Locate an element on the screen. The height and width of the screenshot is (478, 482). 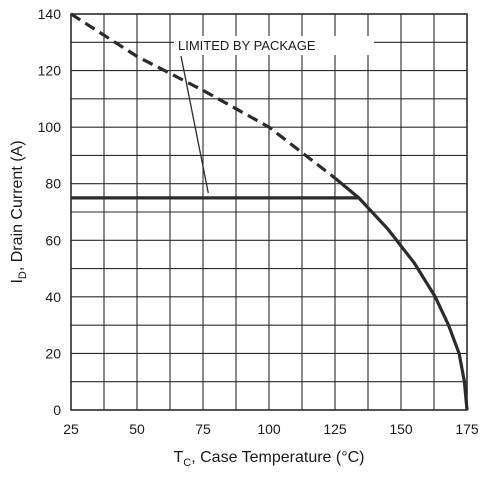
y-axis-label-text: , Drain Current (A) is located at coordinates (17, 205).